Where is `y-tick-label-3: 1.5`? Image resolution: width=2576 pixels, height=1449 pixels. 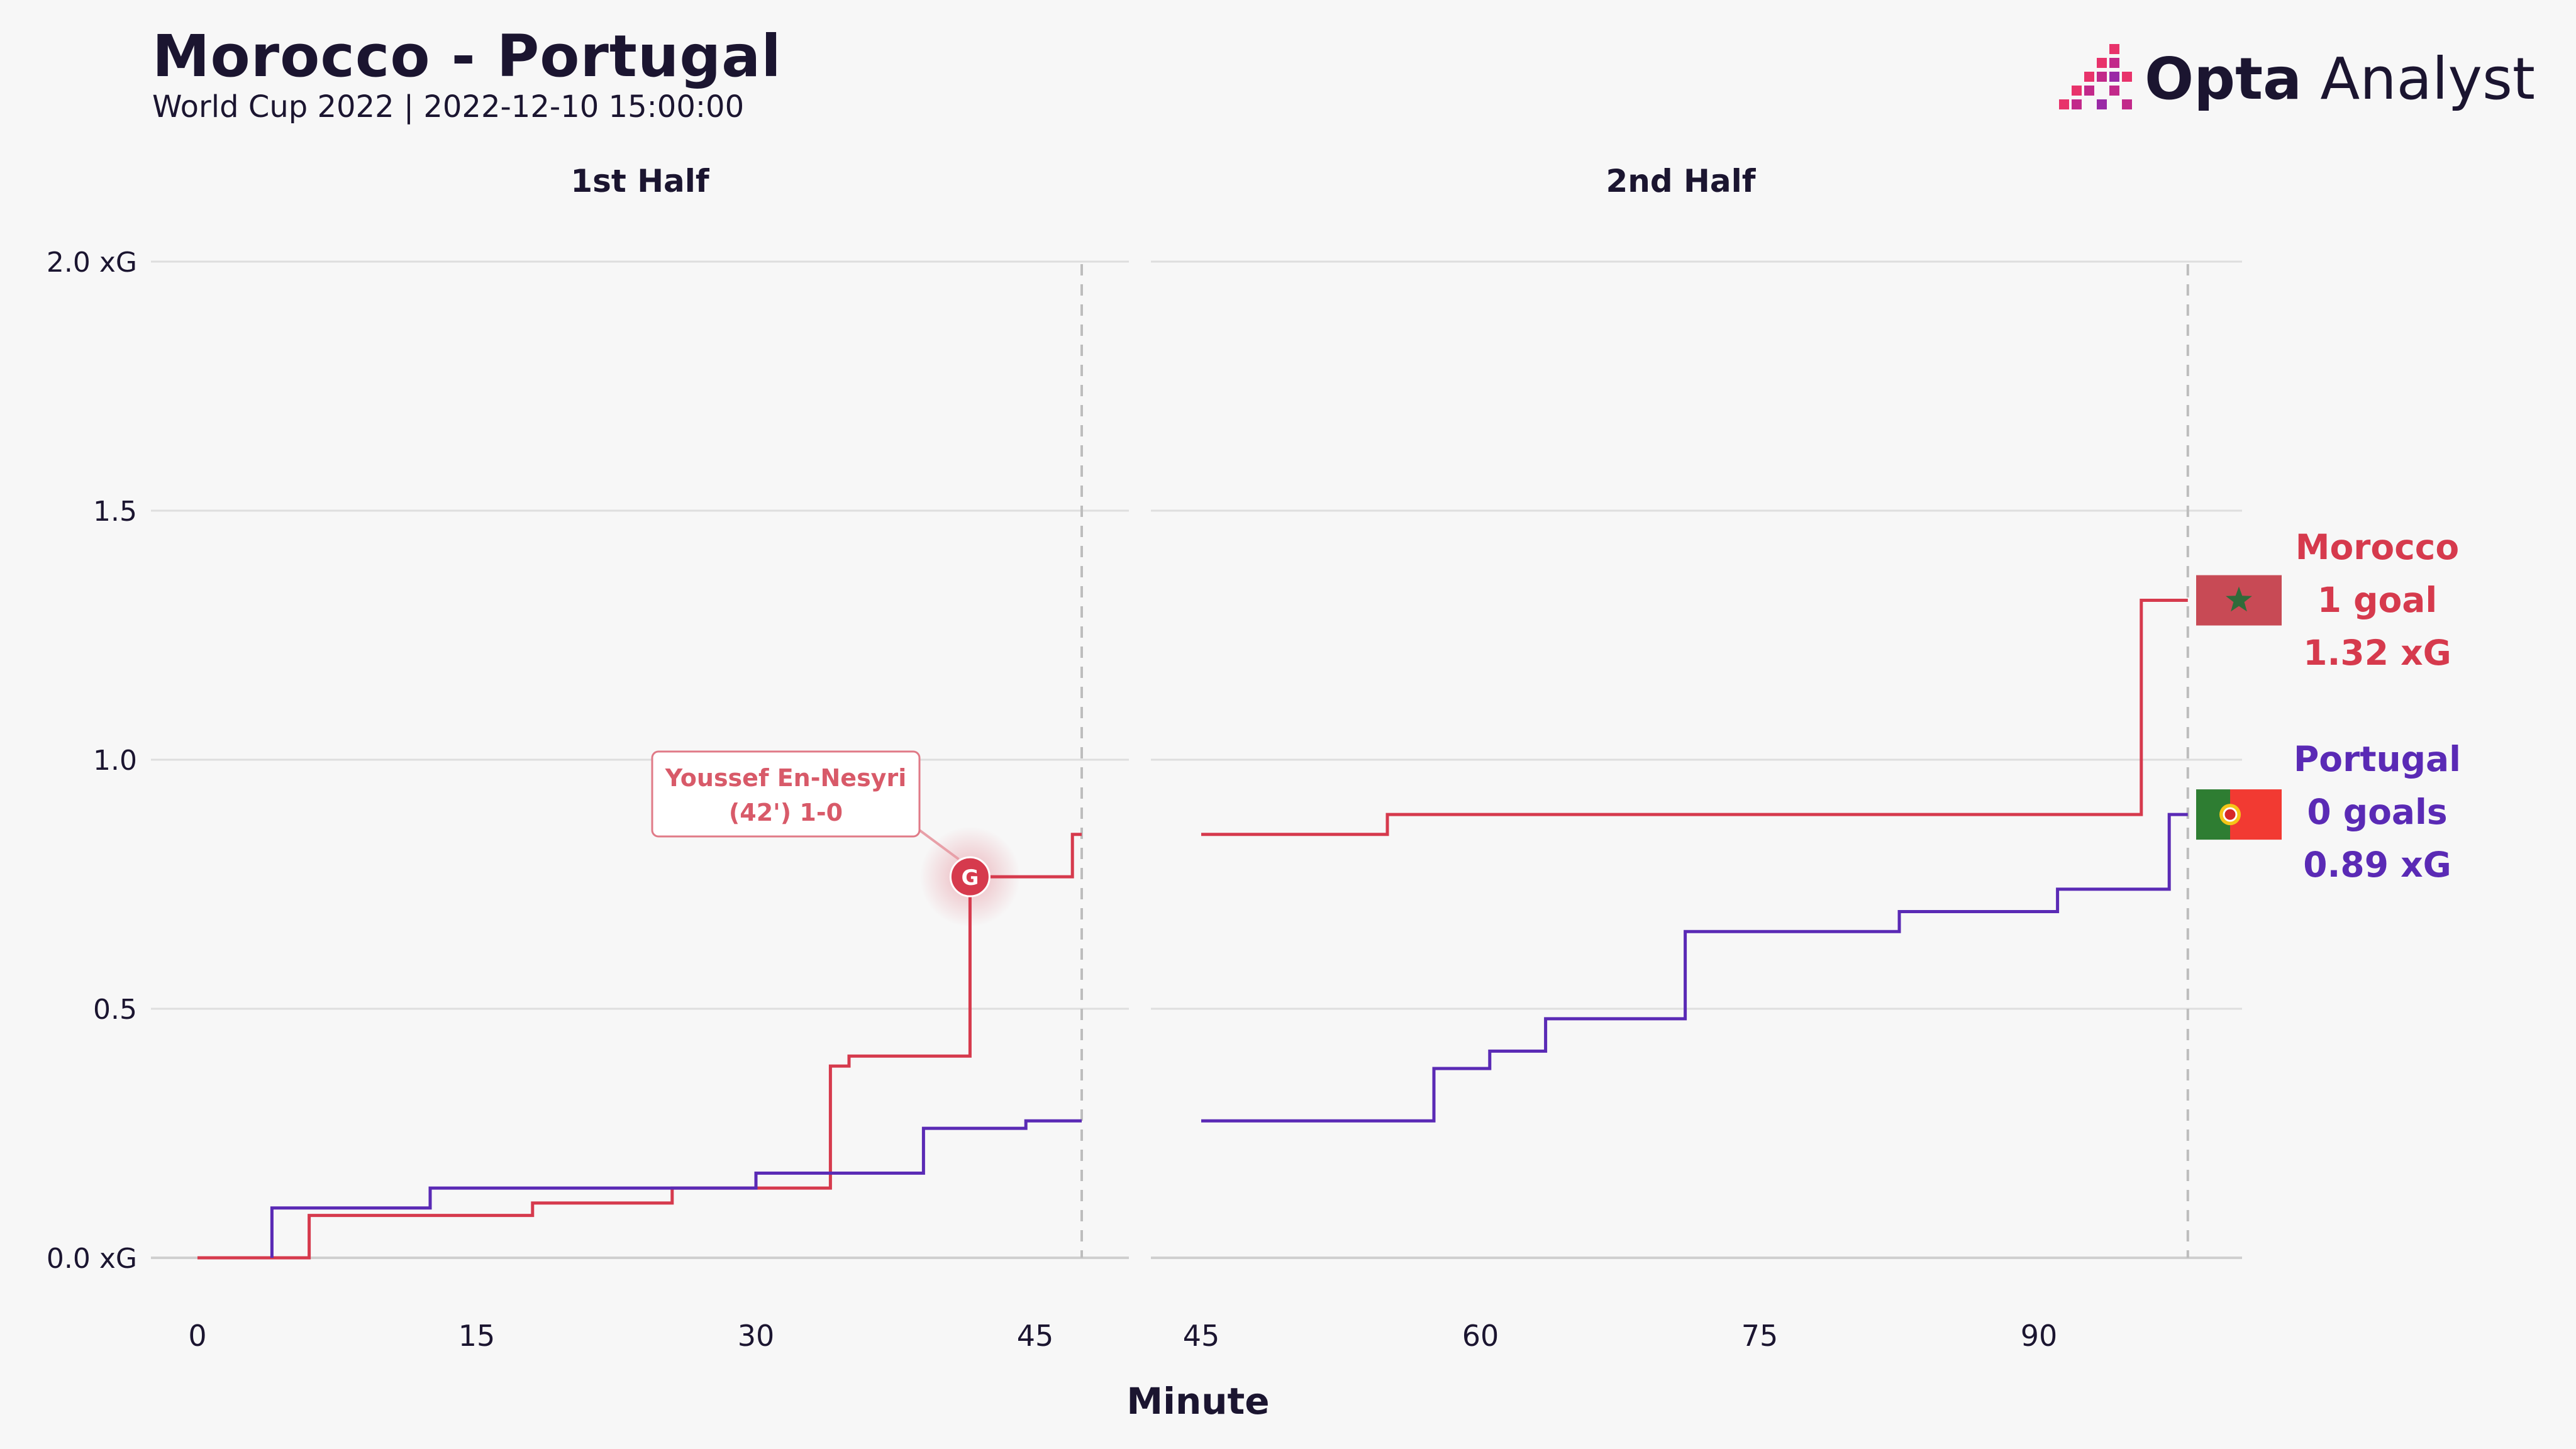 y-tick-label-3: 1.5 is located at coordinates (115, 512).